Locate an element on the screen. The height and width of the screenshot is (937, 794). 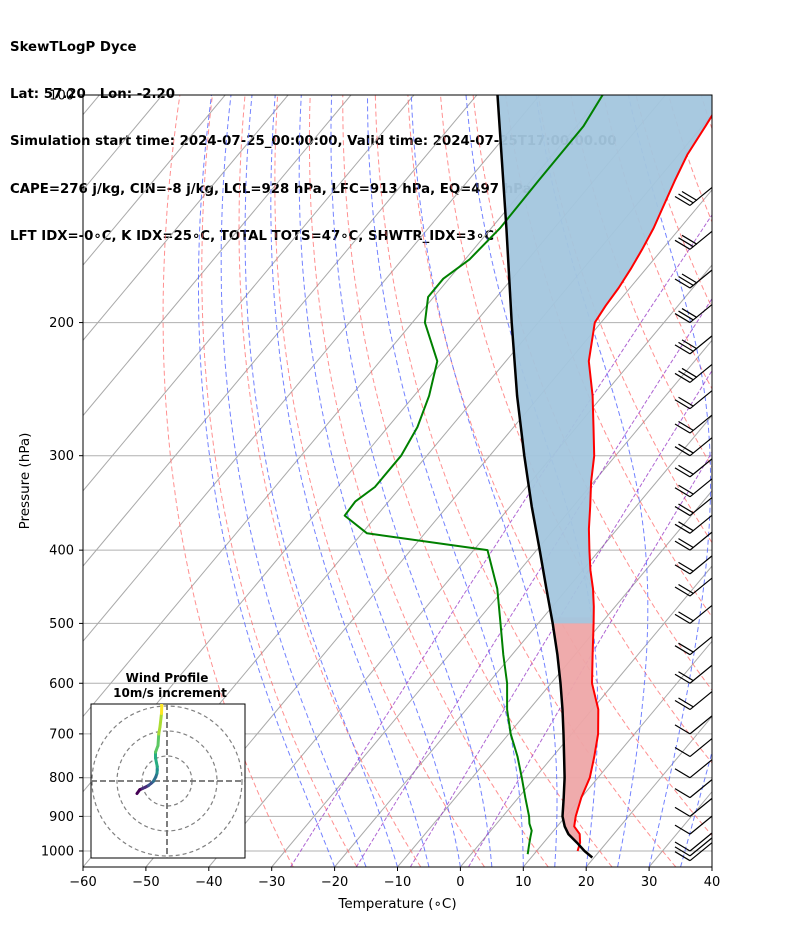
x-tick-label: 10 is located at coordinates (523, 882).